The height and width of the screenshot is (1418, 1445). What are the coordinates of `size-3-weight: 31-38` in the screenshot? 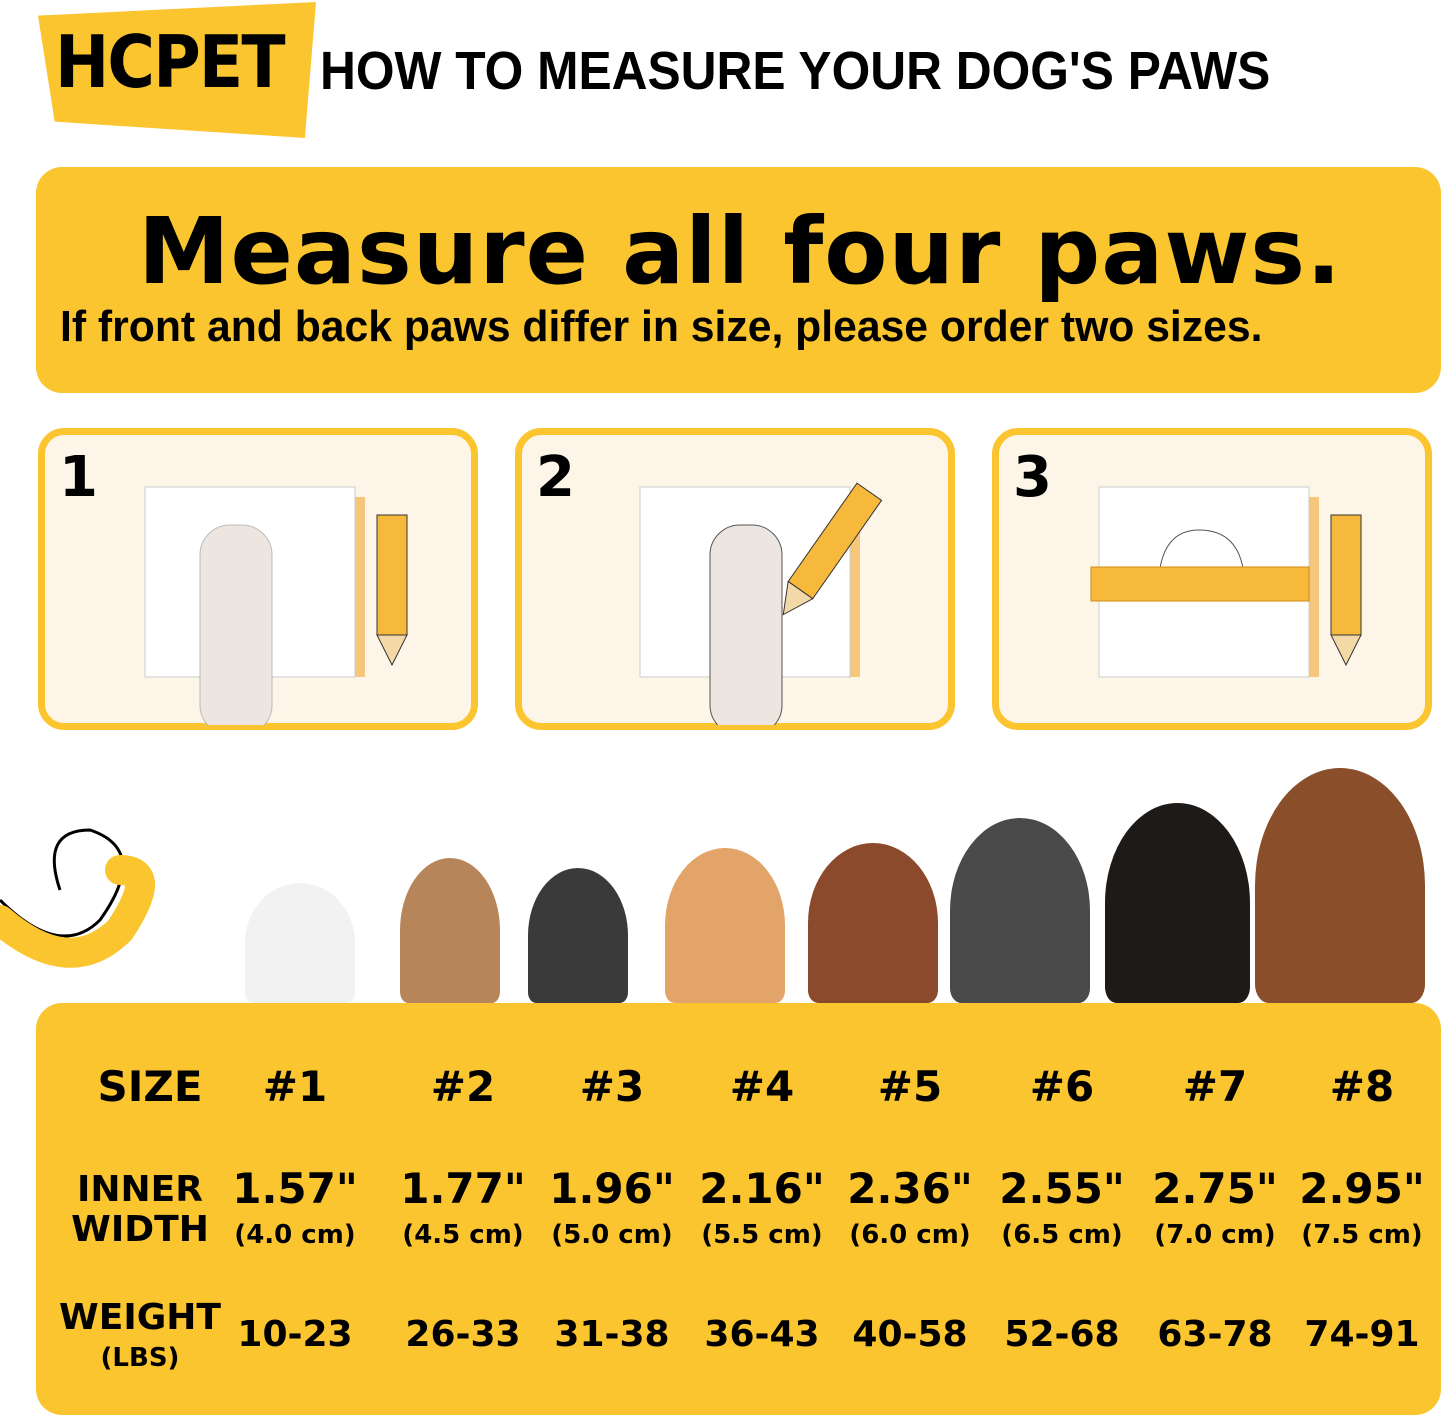 It's located at (612, 1334).